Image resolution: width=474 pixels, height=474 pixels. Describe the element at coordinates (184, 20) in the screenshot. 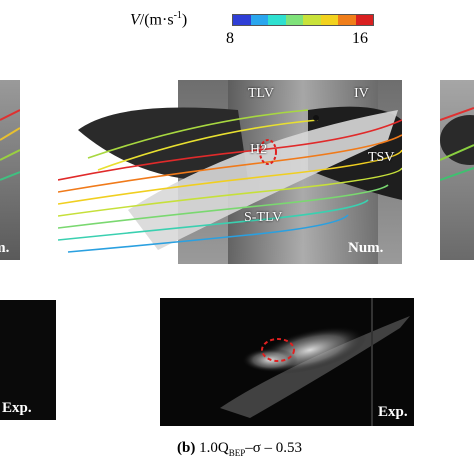

I see `colorbar-title-close: )` at that location.